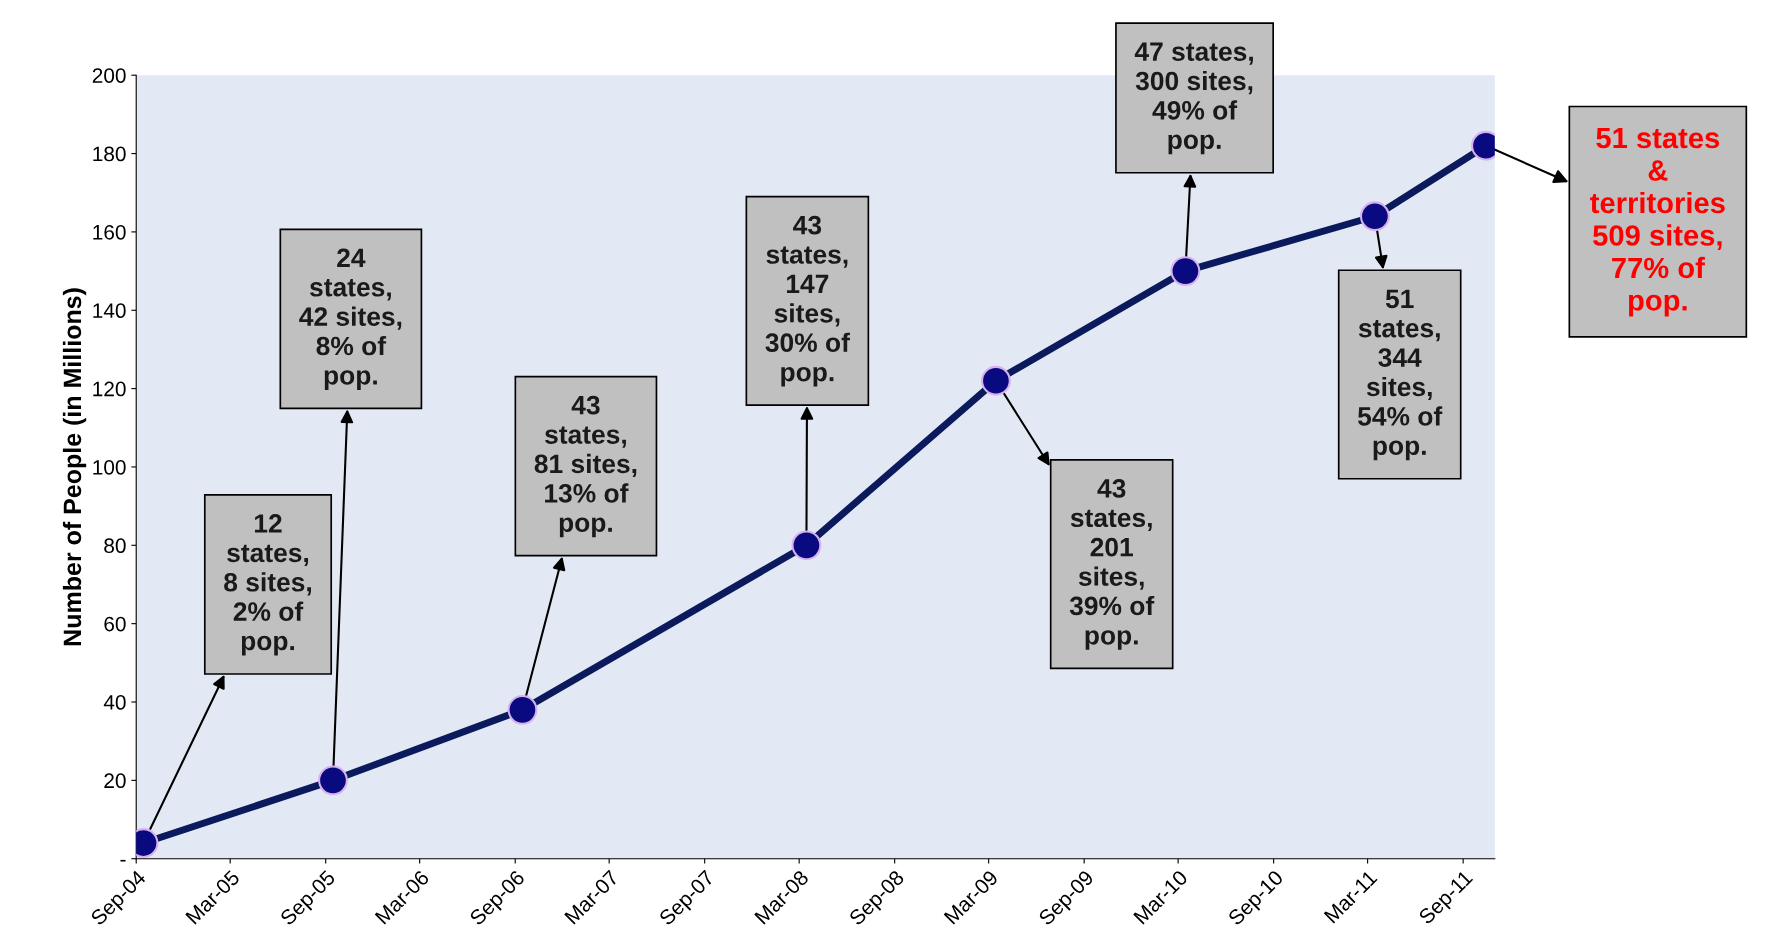  Describe the element at coordinates (585, 466) in the screenshot. I see `annotation: 43 states, 81 sites, 13% of pop.` at that location.